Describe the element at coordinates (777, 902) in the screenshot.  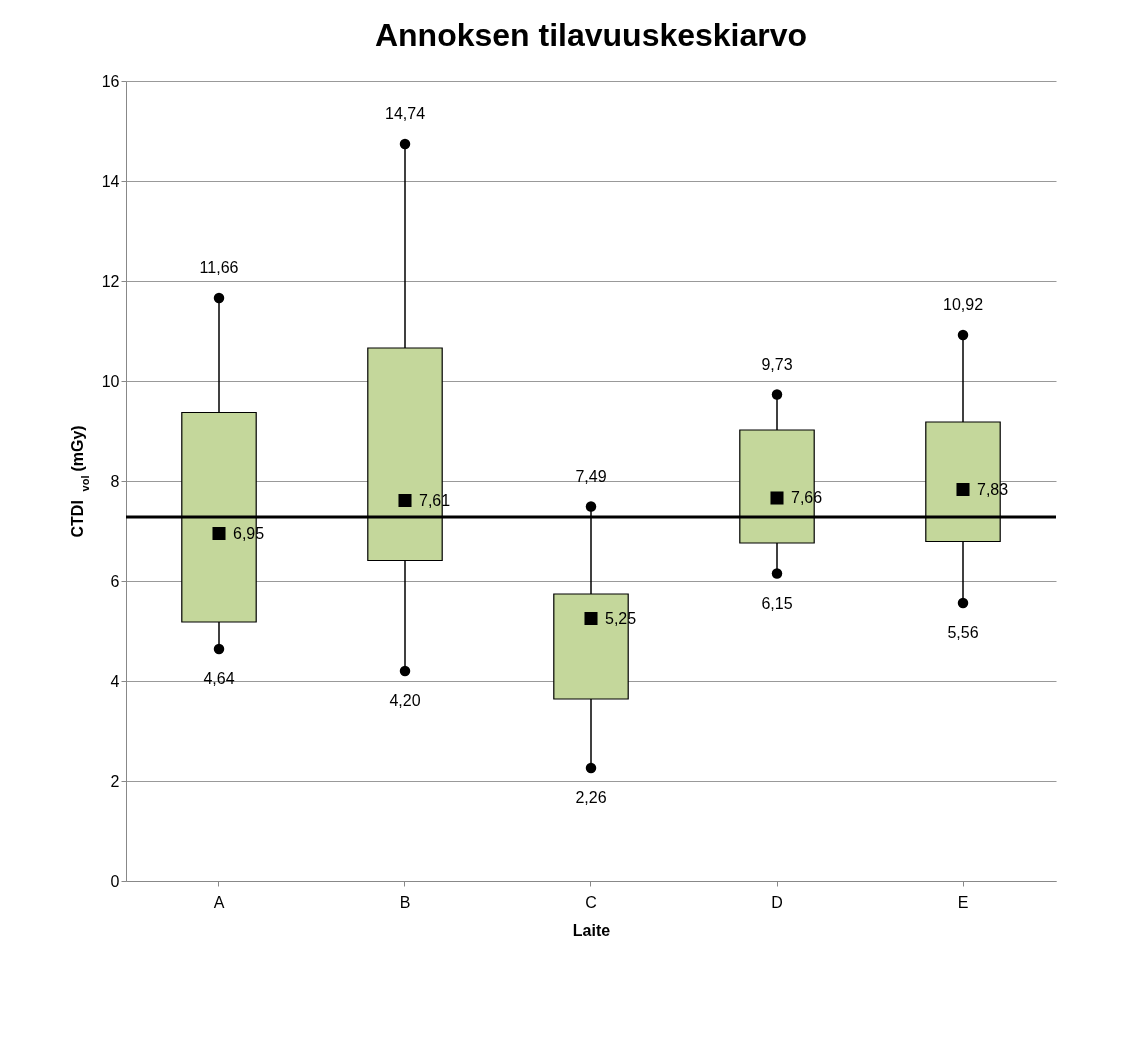
I see `x-tick-label: D` at that location.